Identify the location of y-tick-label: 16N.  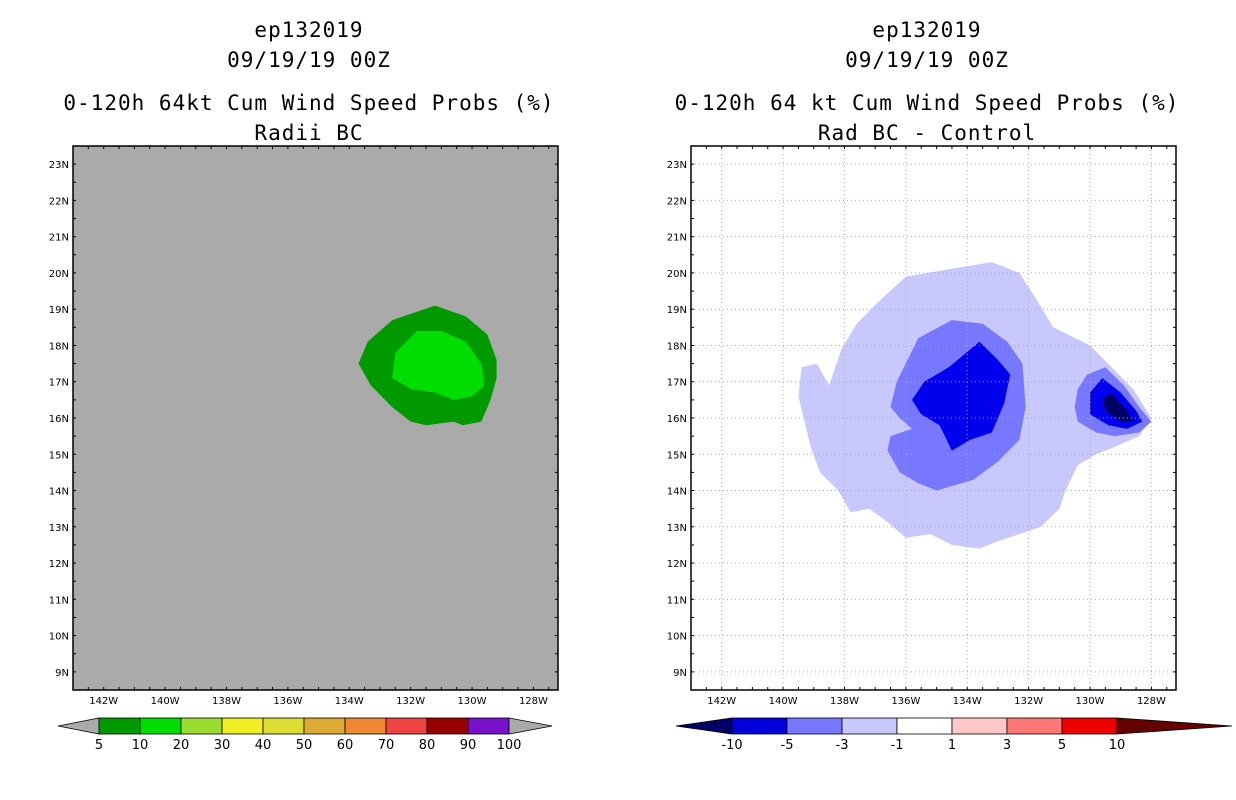
(59, 419).